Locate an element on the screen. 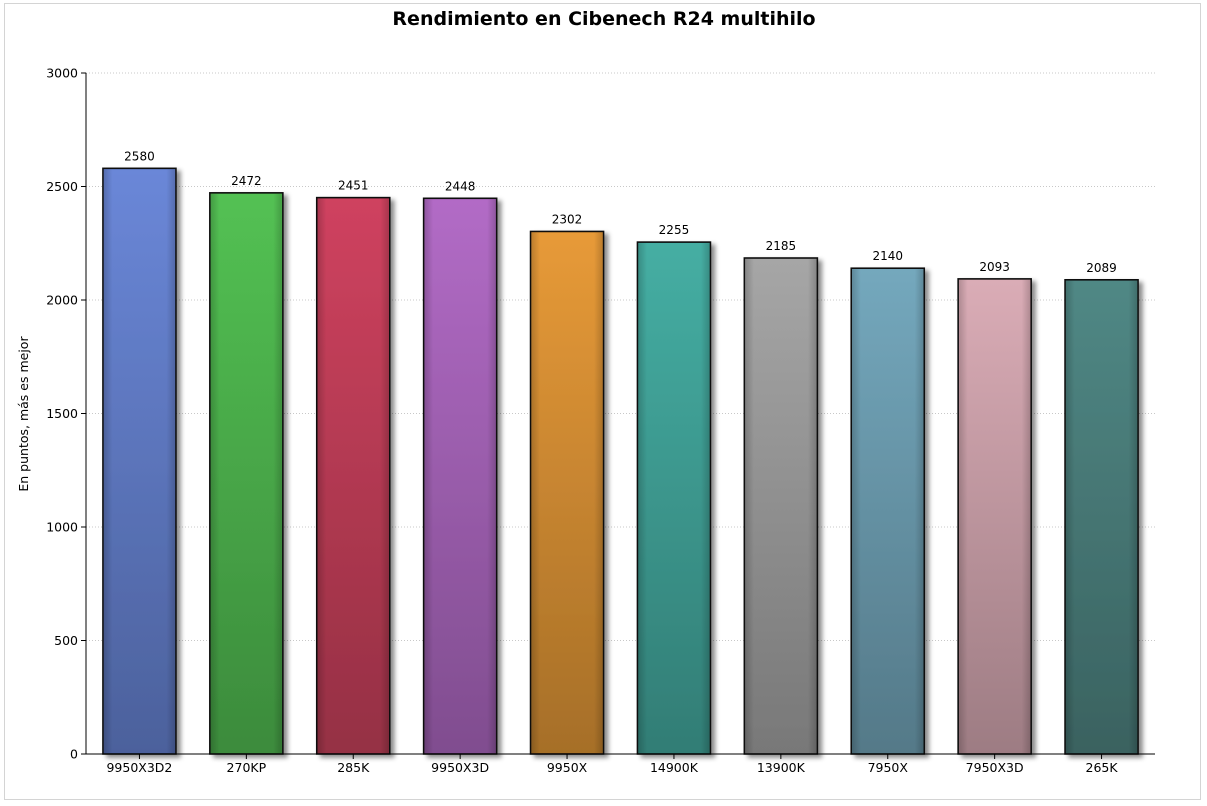 This screenshot has height=806, width=1207. bar-group: 2472 is located at coordinates (246, 464).